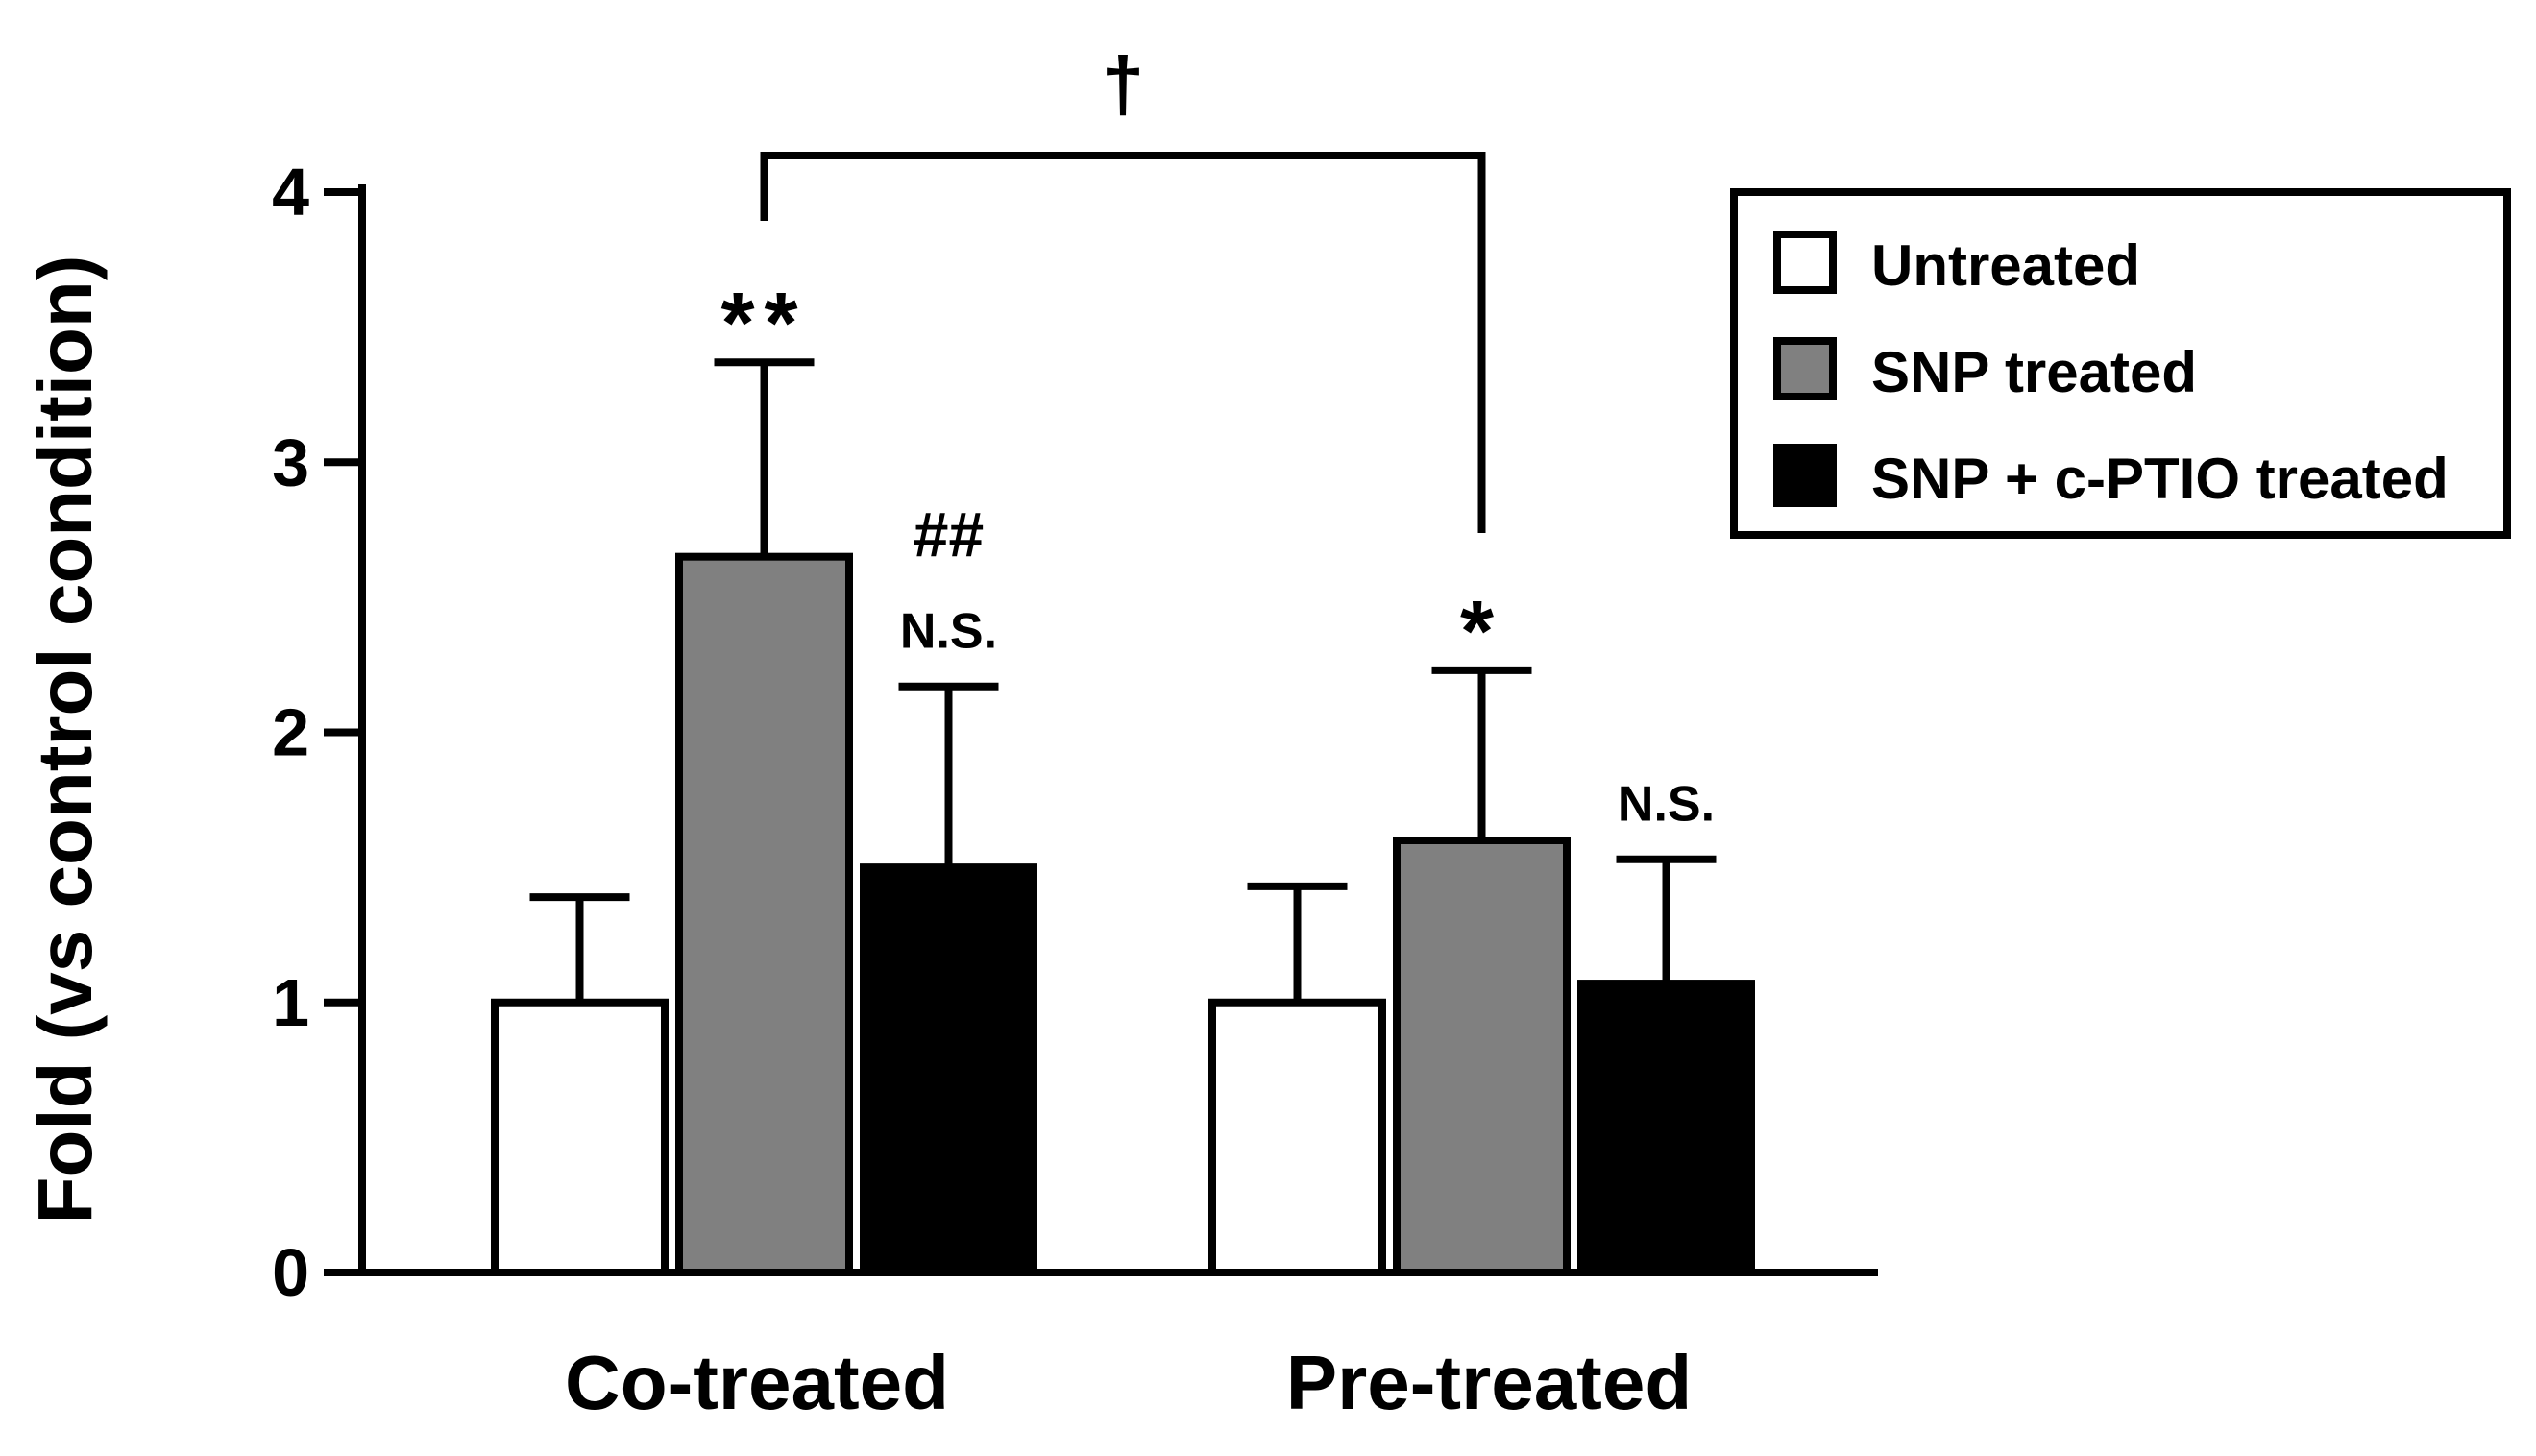 The width and height of the screenshot is (2536, 1456). I want to click on legend-box, so click(2120, 363).